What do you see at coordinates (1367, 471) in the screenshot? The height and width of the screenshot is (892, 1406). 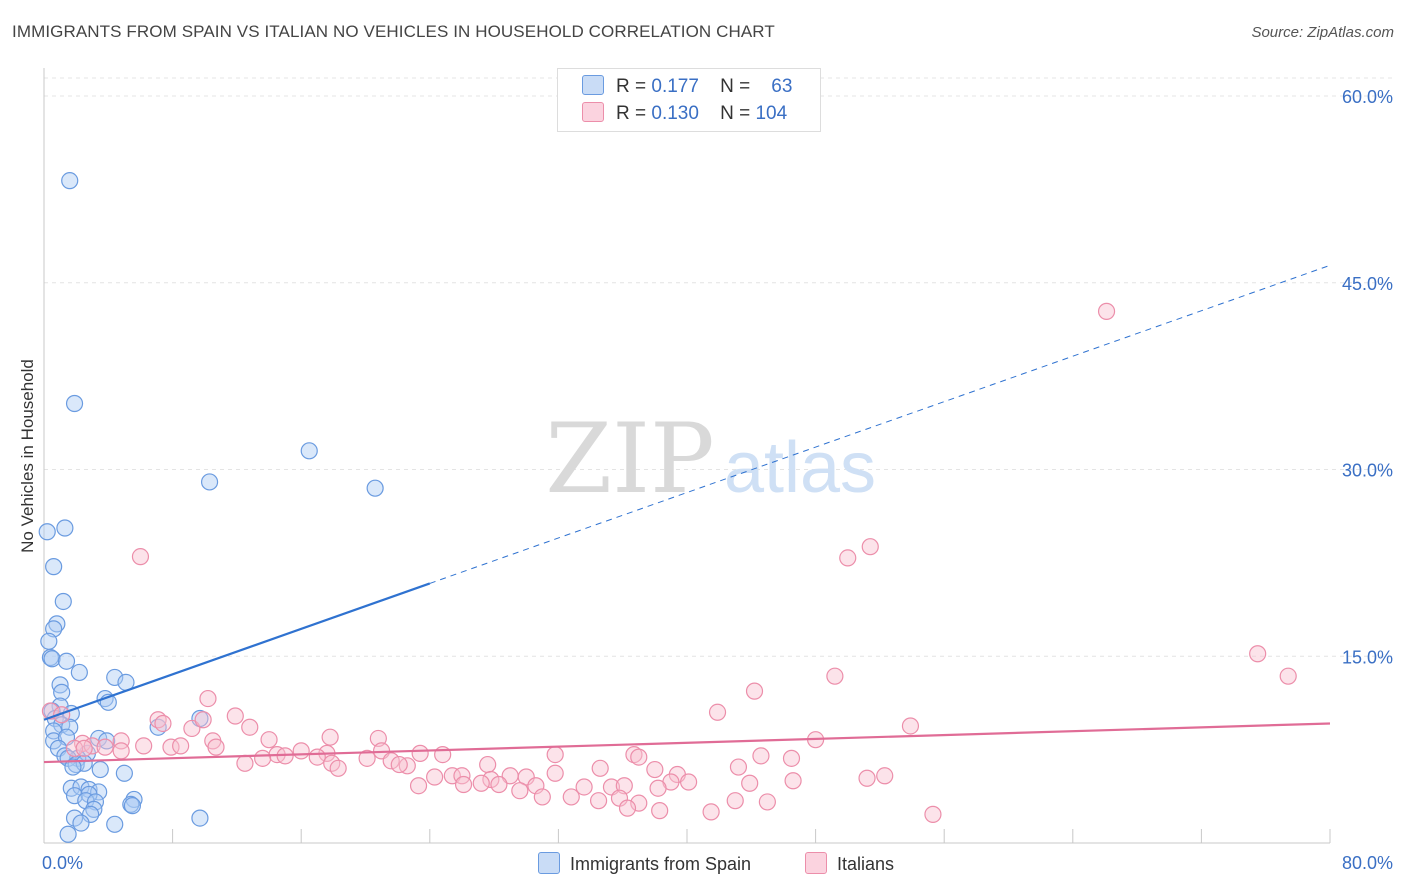 I see `y-tick-label: 30.0%` at bounding box center [1367, 471].